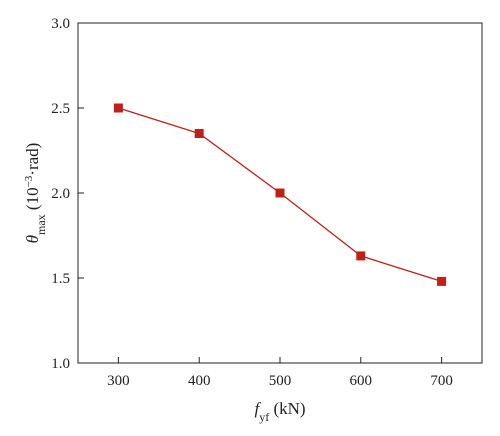 Image resolution: width=500 pixels, height=436 pixels. What do you see at coordinates (35, 193) in the screenshot?
I see `y-axis-label: θmax (10−3·rad)` at bounding box center [35, 193].